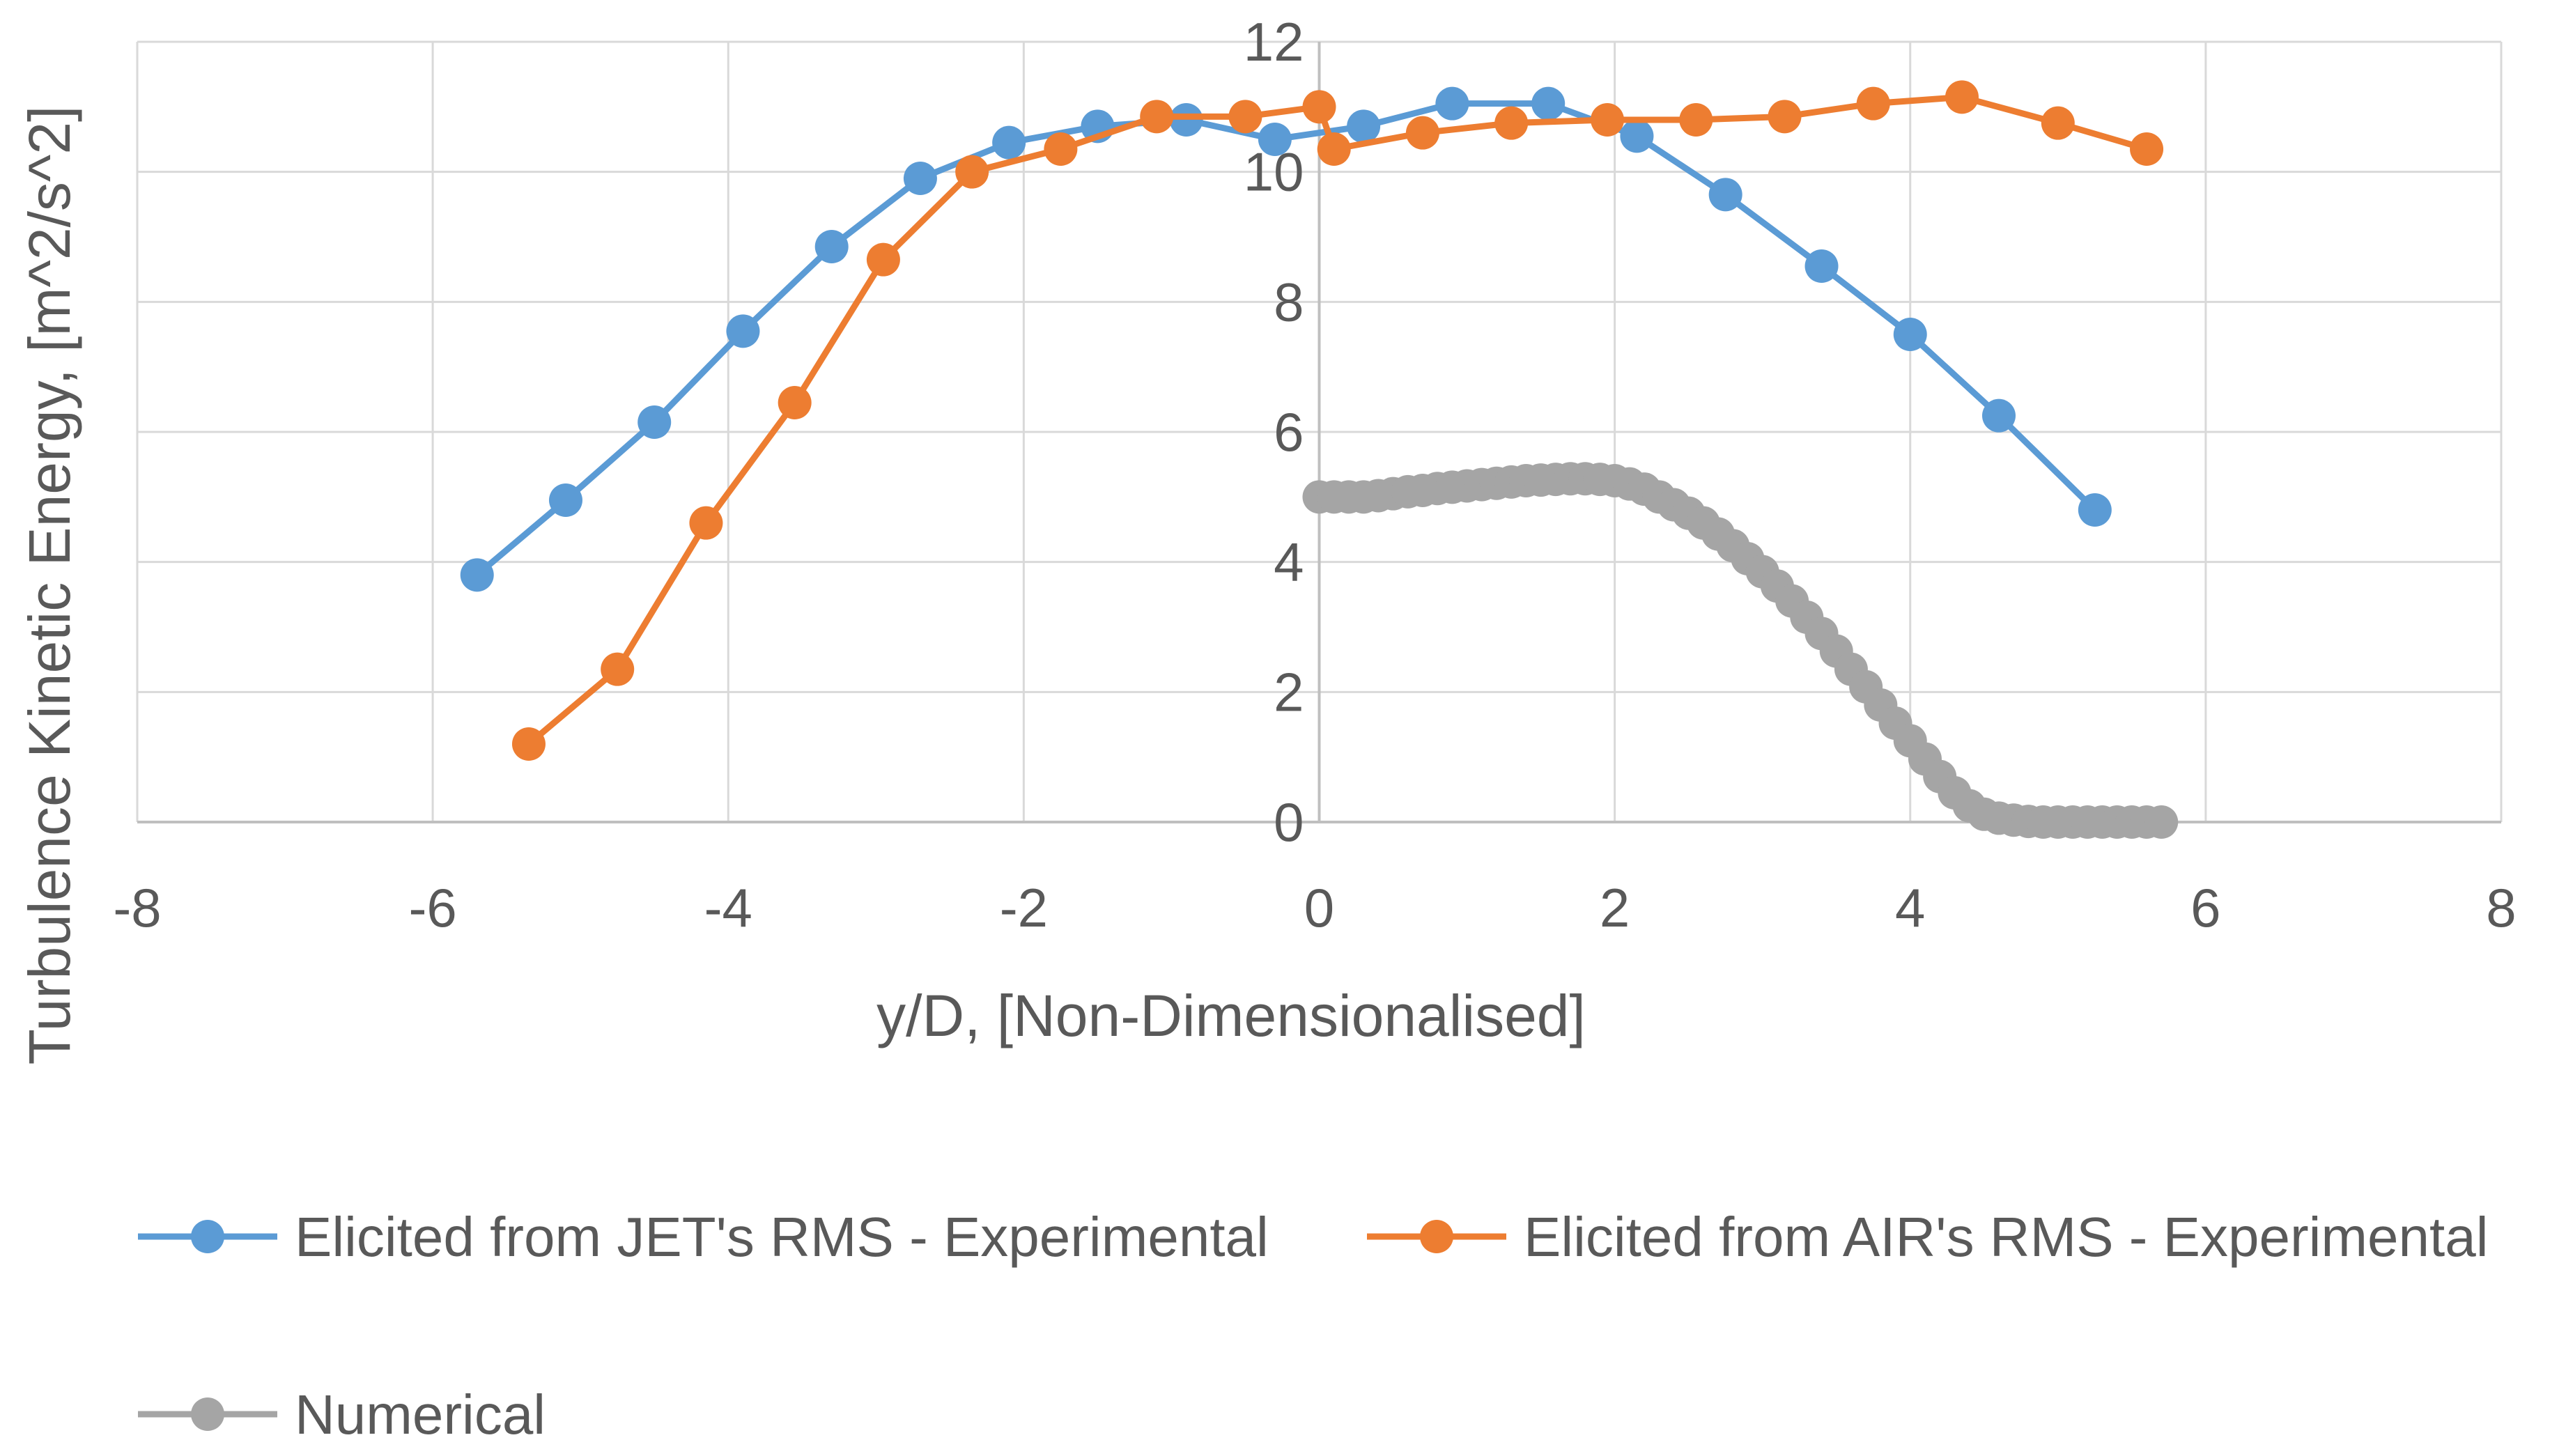 Image resolution: width=2566 pixels, height=1456 pixels. What do you see at coordinates (782, 1237) in the screenshot?
I see `legend-label: Elicited from JET's RMS - Experimental` at bounding box center [782, 1237].